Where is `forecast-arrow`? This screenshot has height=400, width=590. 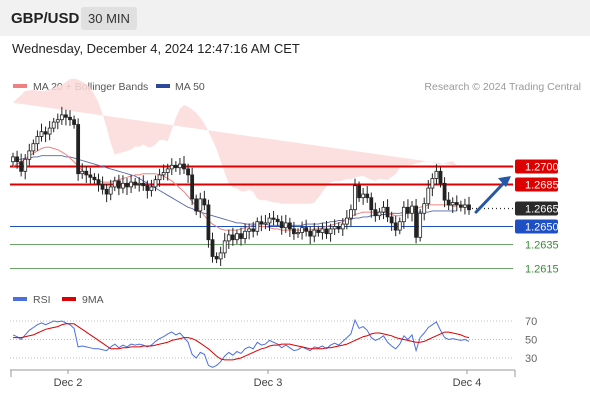 forecast-arrow is located at coordinates (492, 195).